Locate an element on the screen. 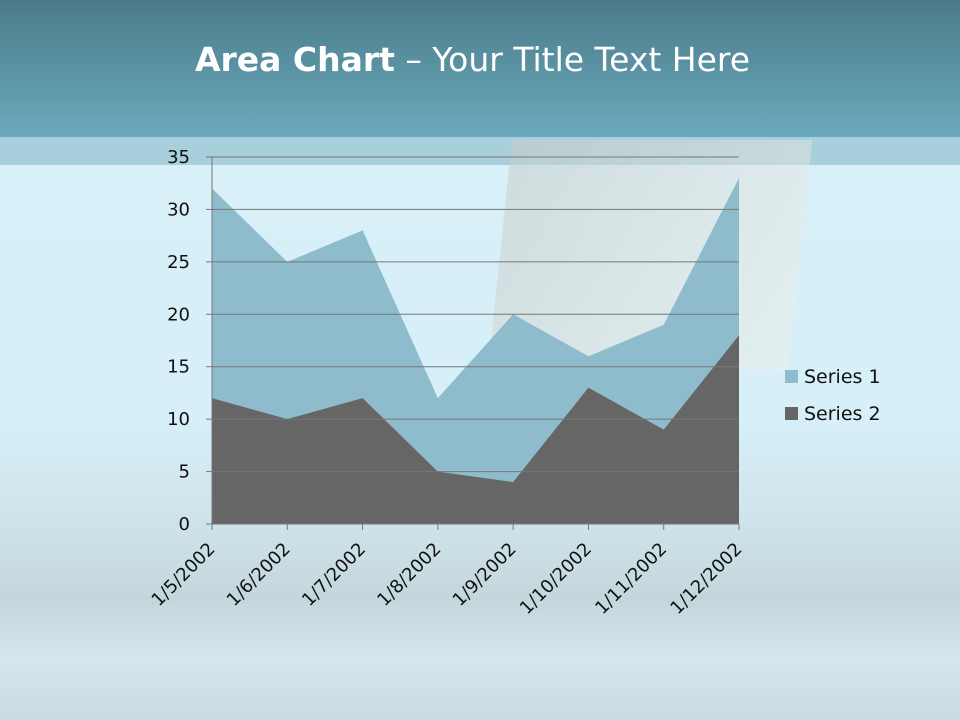  x-tick-label: 1/12/2002 is located at coordinates (706, 579).